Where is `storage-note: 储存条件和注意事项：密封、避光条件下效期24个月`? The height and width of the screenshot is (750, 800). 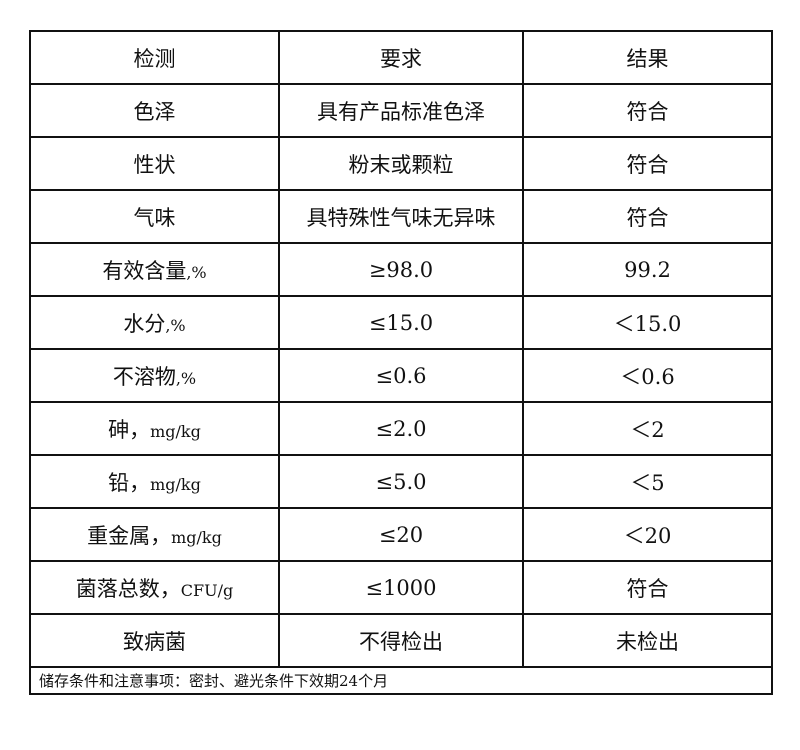
storage-note: 储存条件和注意事项：密封、避光条件下效期24个月 is located at coordinates (401, 680).